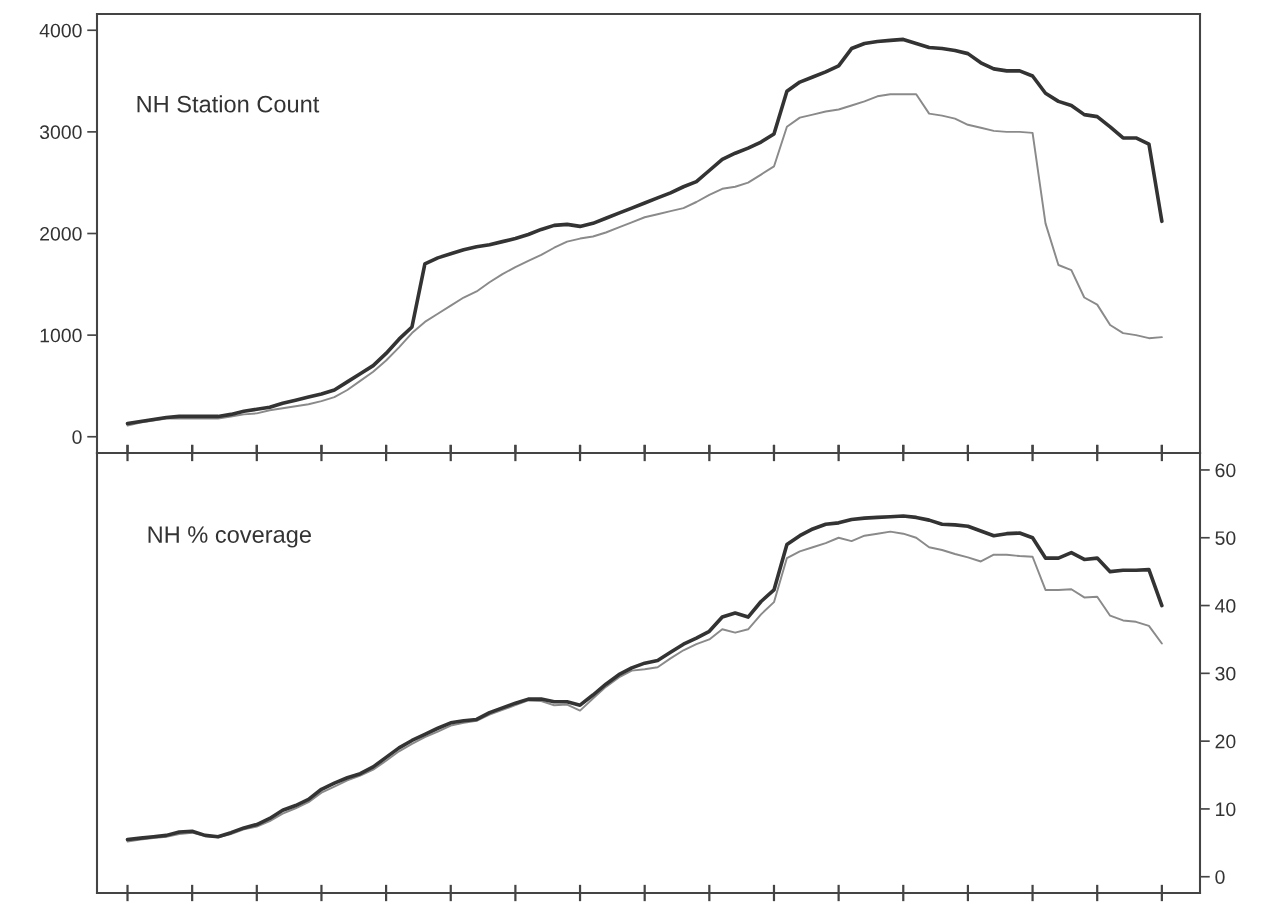 The height and width of the screenshot is (915, 1265). I want to click on y-tick-label: 60, so click(1225, 470).